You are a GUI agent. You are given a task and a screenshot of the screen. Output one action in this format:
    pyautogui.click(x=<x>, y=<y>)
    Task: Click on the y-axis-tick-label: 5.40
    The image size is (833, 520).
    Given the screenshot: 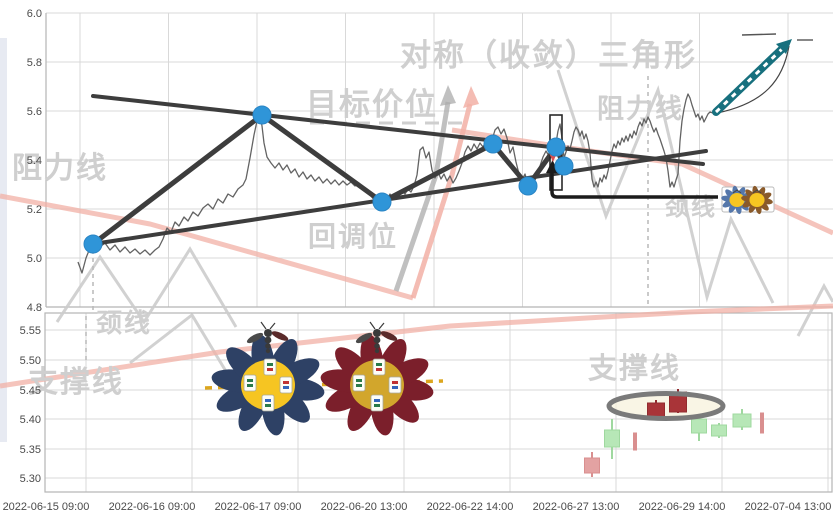 What is the action you would take?
    pyautogui.click(x=30, y=420)
    